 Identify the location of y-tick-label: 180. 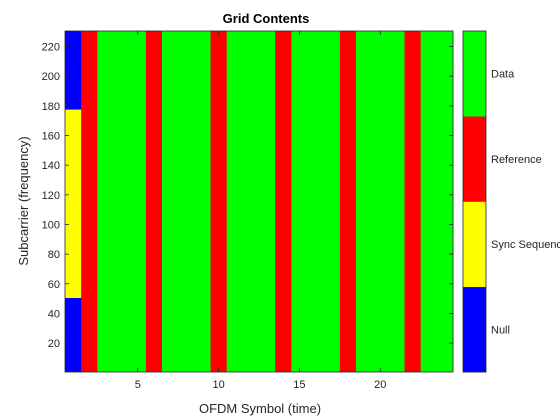
(51, 107).